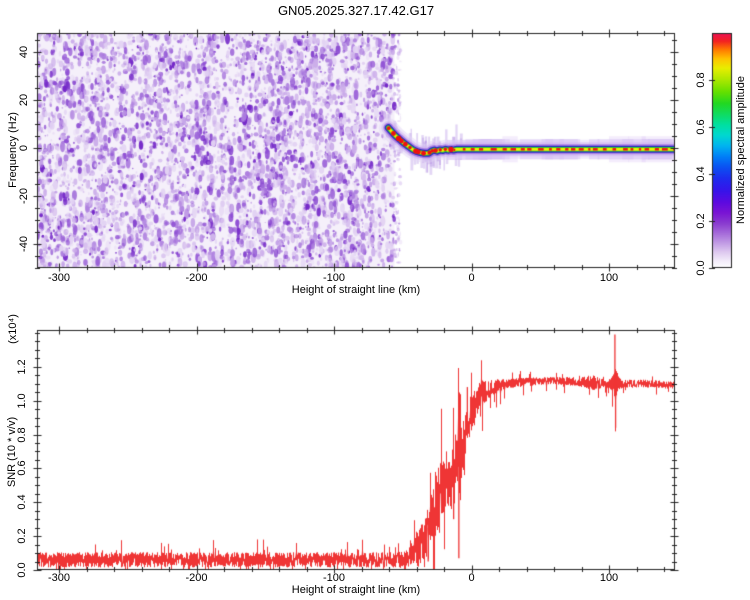 This screenshot has height=600, width=750. I want to click on colorbar-tick-label: 0.6, so click(701, 127).